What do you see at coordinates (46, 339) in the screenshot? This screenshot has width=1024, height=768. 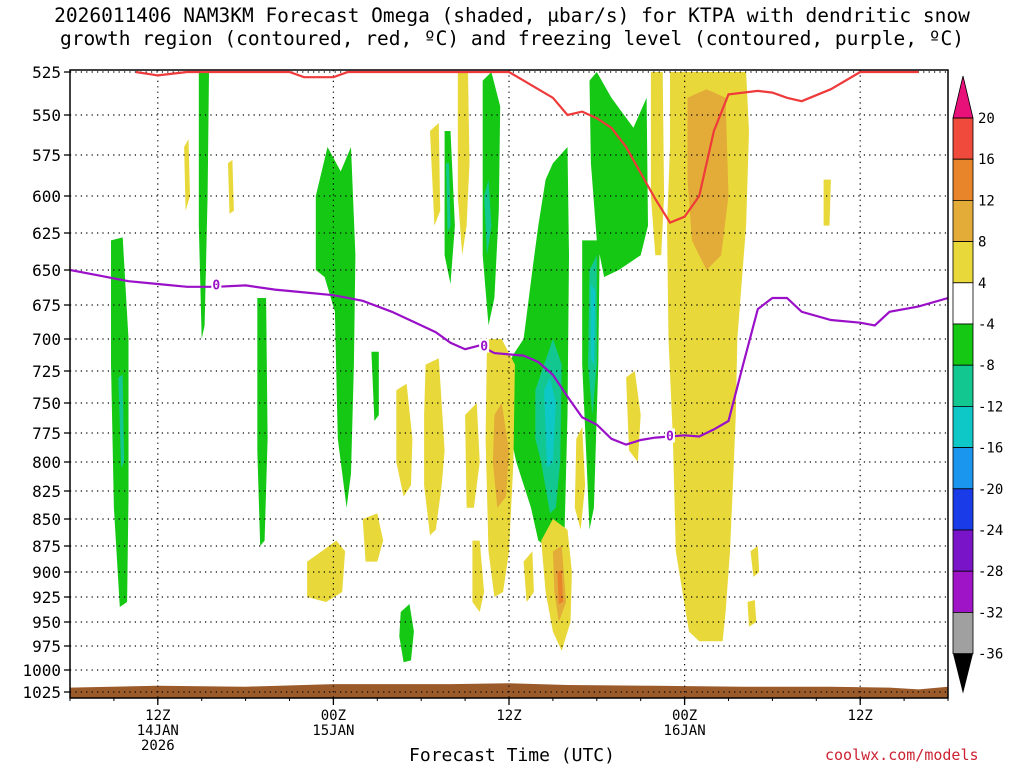 I see `ytick-label-700: 700` at bounding box center [46, 339].